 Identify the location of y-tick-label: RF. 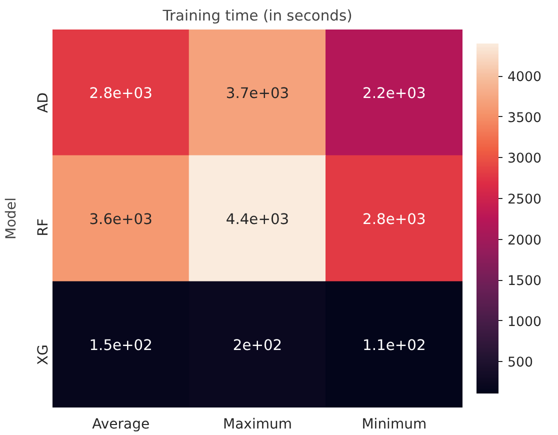
(44, 227).